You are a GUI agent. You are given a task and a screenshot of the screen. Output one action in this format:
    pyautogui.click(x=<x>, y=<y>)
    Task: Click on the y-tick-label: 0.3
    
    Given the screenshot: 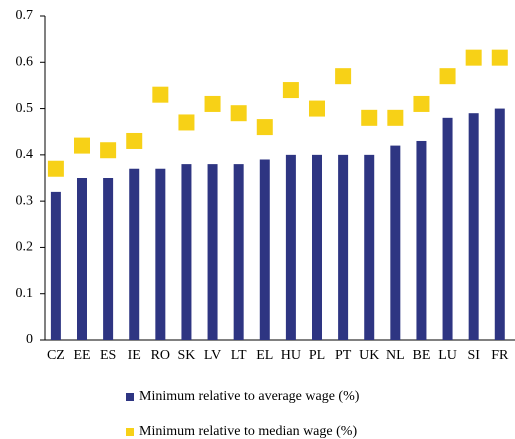 What is the action you would take?
    pyautogui.click(x=25, y=200)
    